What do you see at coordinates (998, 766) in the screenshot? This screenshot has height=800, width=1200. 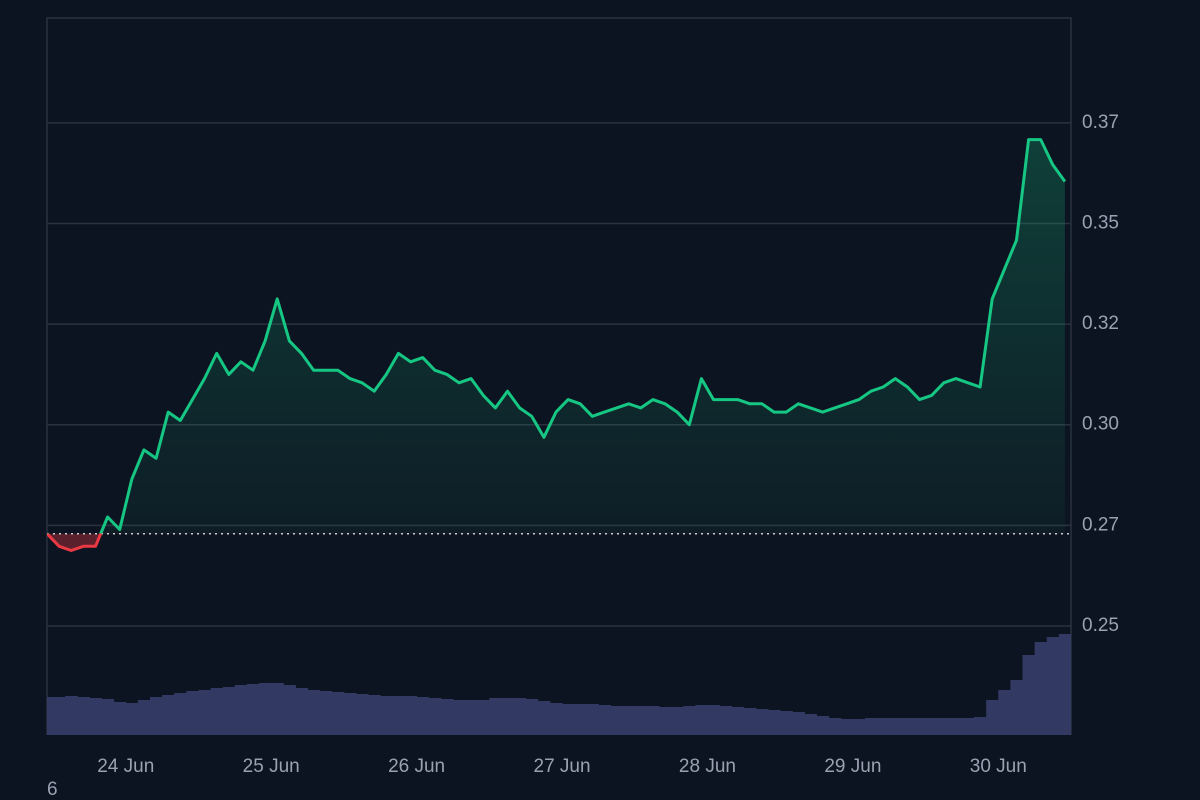 I see `x-tick-label: 30 Jun` at bounding box center [998, 766].